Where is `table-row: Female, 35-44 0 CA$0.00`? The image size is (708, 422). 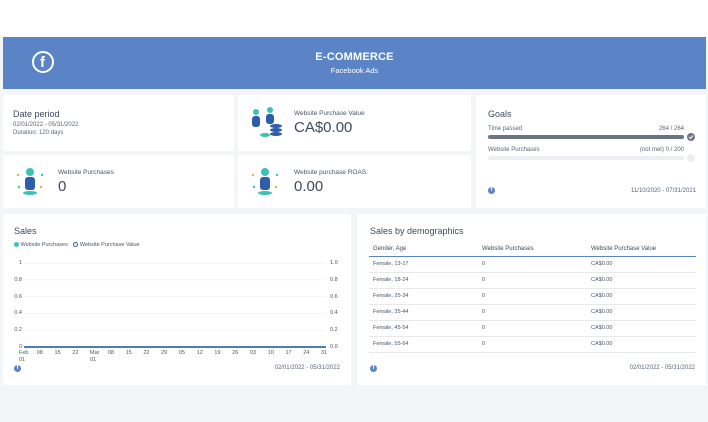 table-row: Female, 35-44 0 CA$0.00 is located at coordinates (532, 312).